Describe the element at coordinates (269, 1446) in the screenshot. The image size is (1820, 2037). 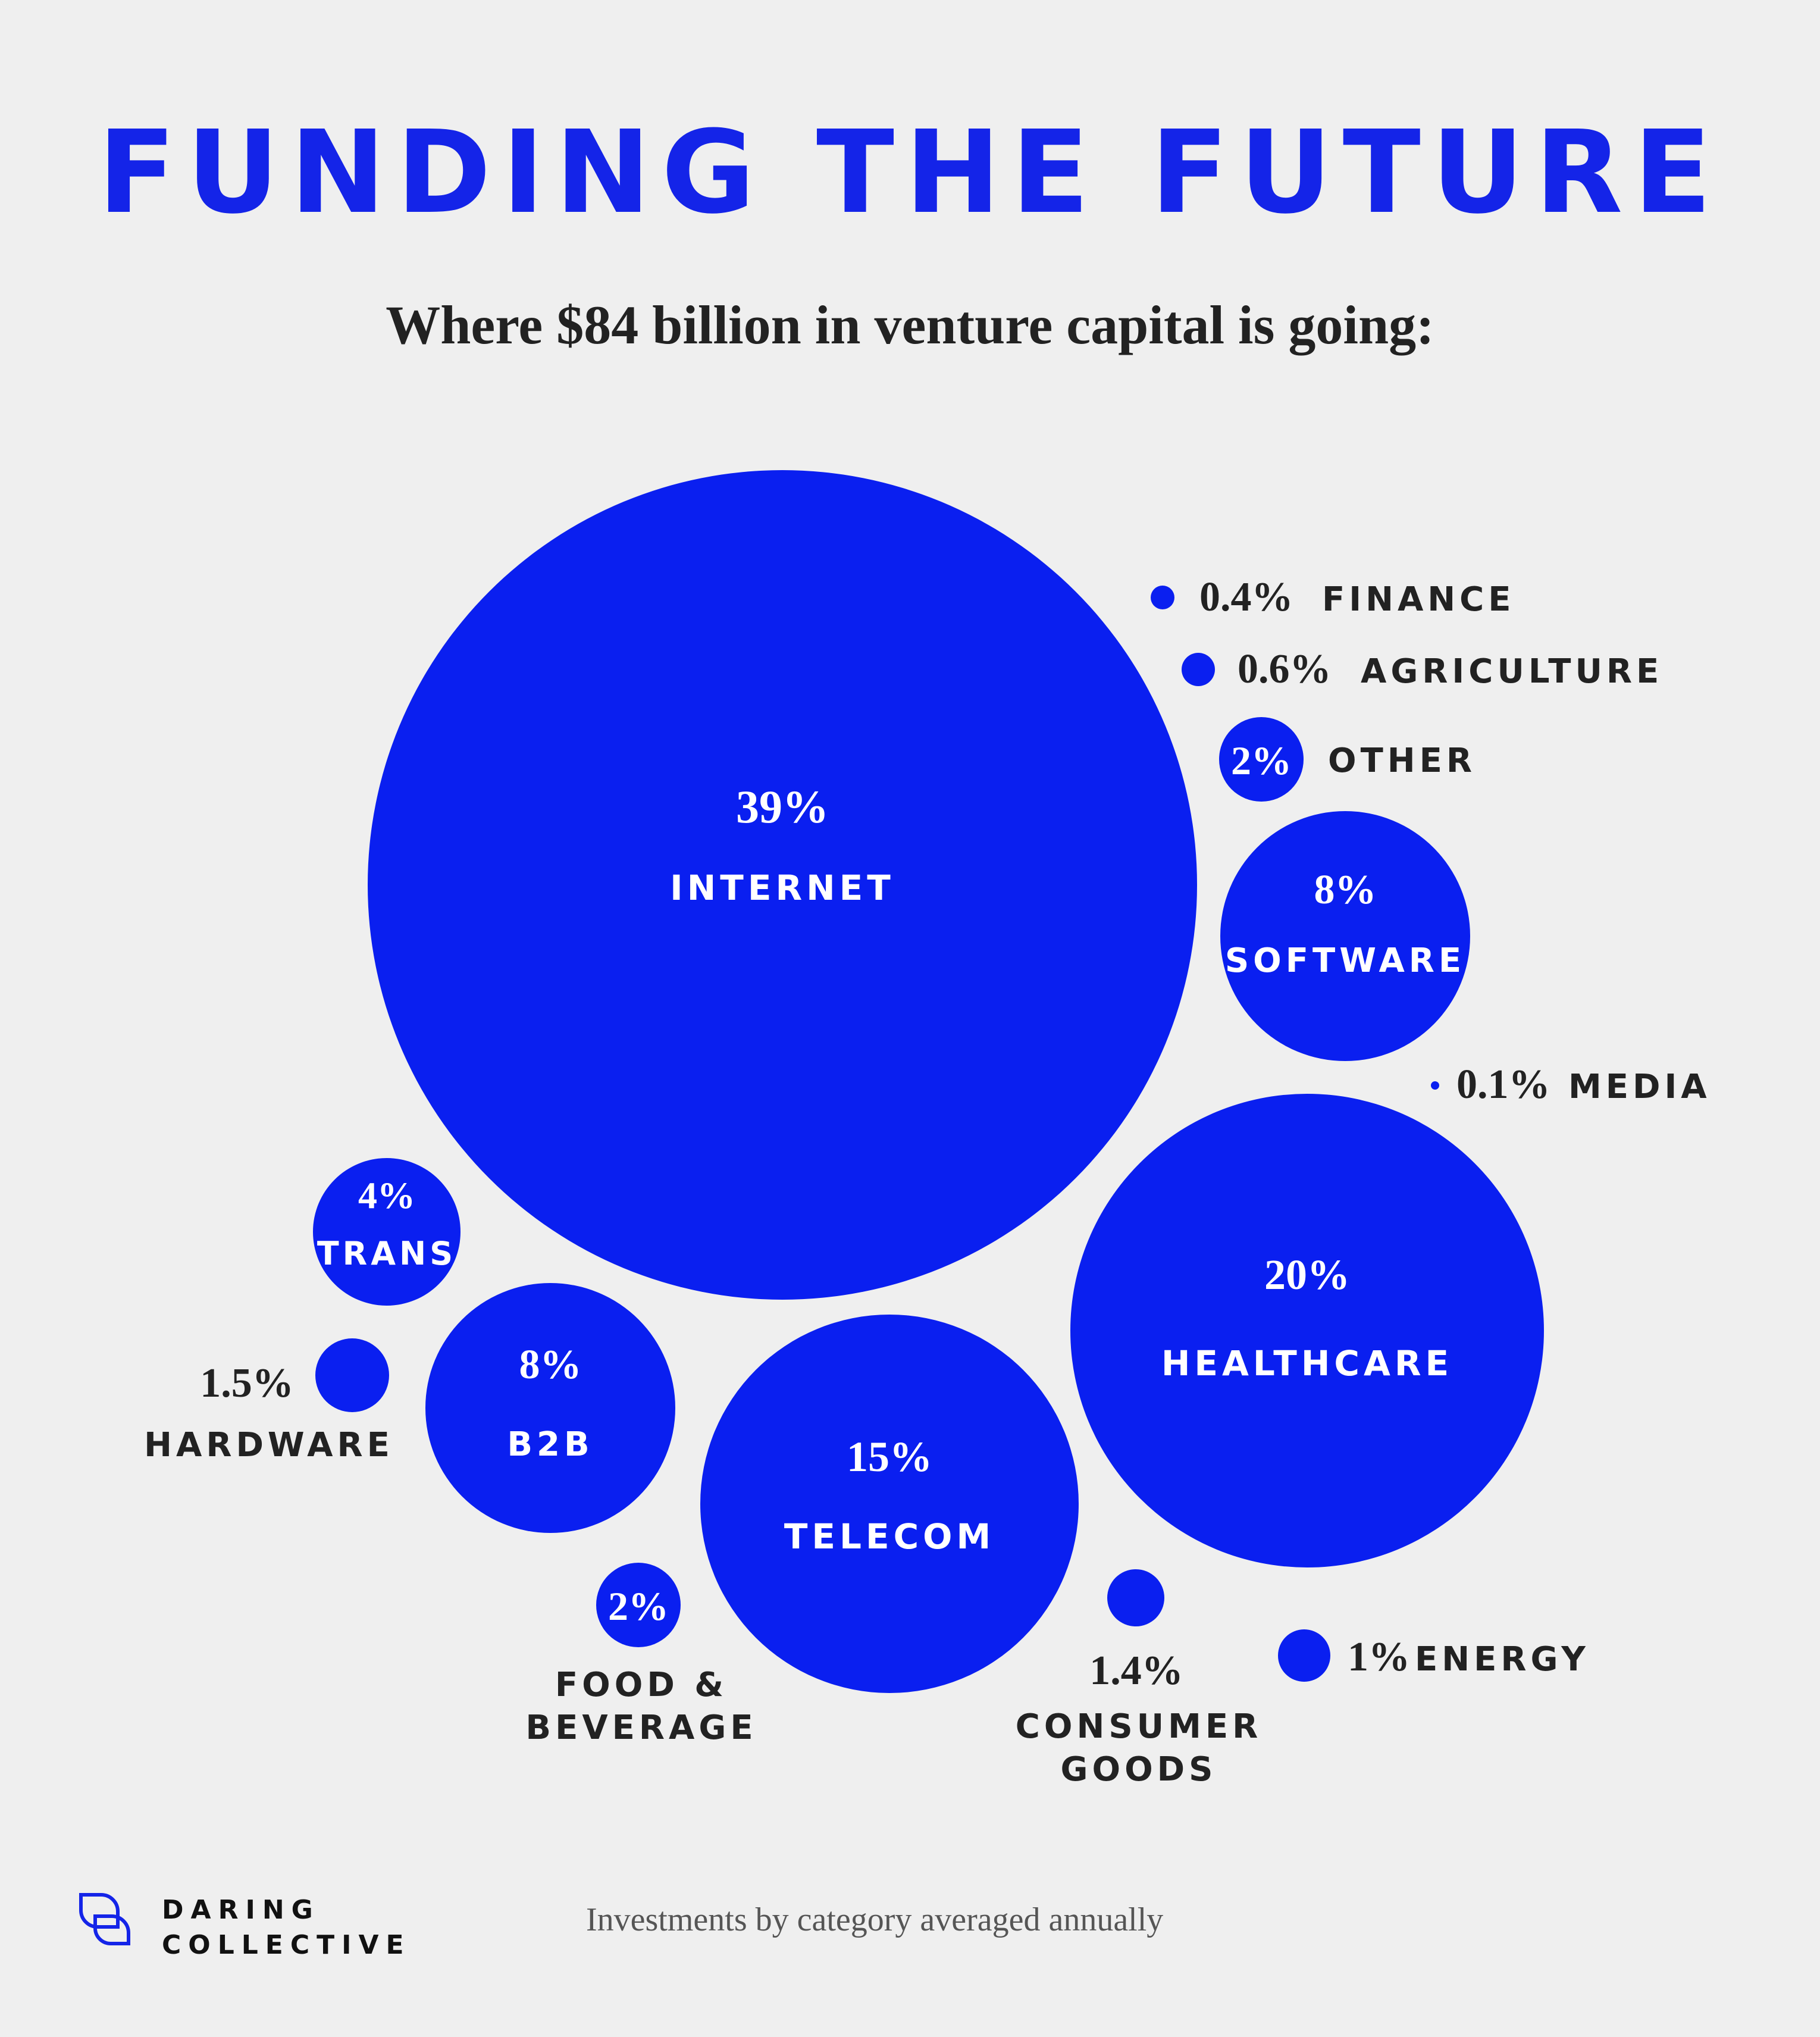
I see `category-label-hardware: HARDWARE` at that location.